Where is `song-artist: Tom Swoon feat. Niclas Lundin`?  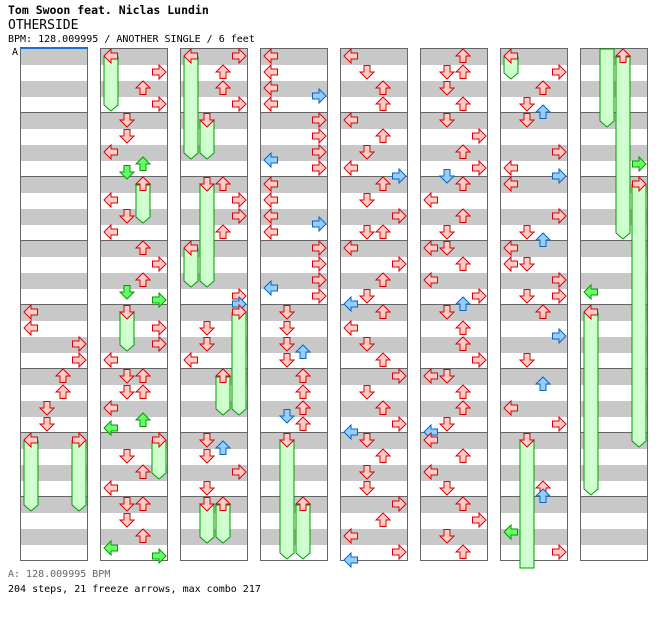 song-artist: Tom Swoon feat. Niclas Lundin is located at coordinates (108, 10).